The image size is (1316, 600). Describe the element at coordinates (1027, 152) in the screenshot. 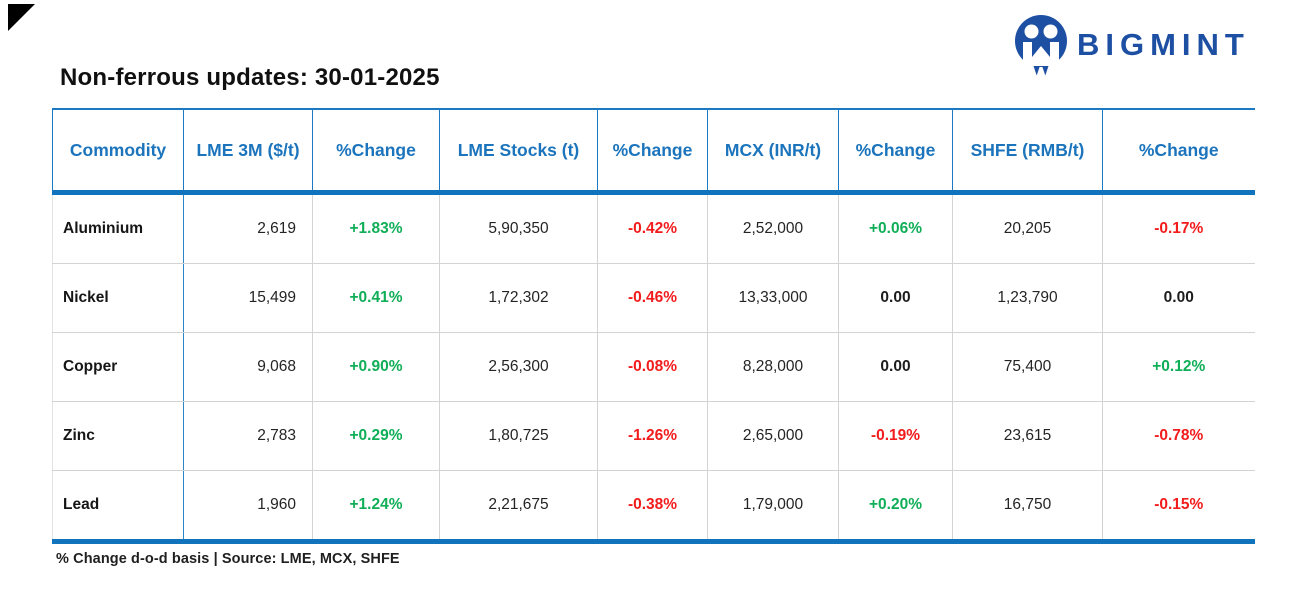

I see `column-header-shfe: SHFE (RMB/t)` at that location.